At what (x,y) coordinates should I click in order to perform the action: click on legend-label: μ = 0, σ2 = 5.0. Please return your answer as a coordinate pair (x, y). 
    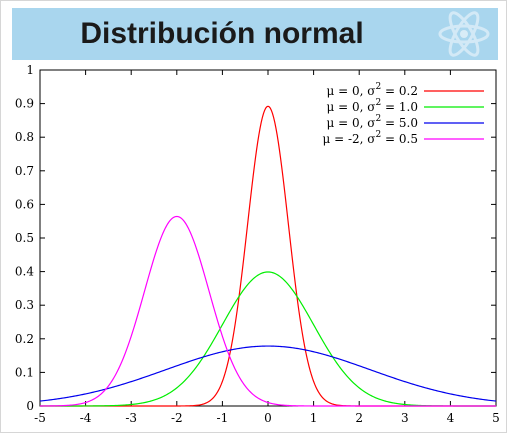
    Looking at the image, I should click on (372, 122).